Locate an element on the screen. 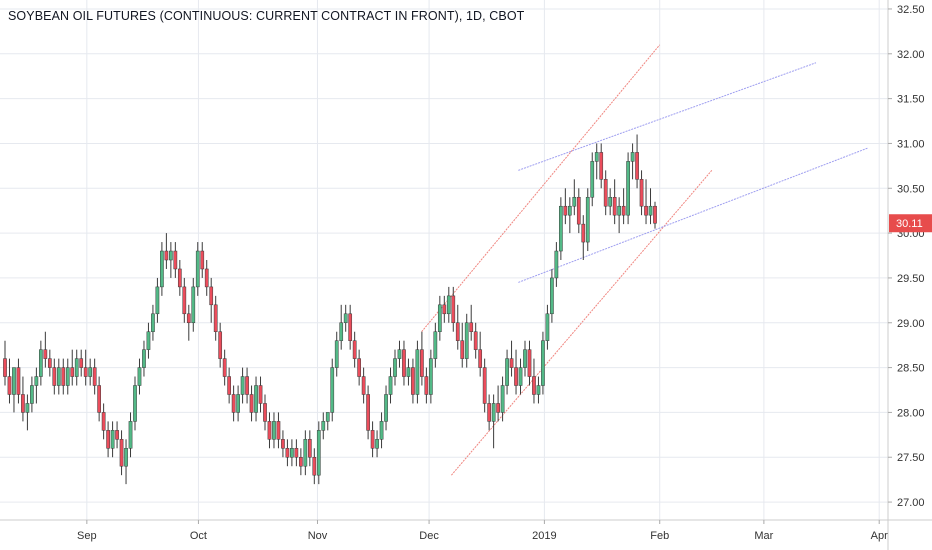  channel-red-upper is located at coordinates (541, 188).